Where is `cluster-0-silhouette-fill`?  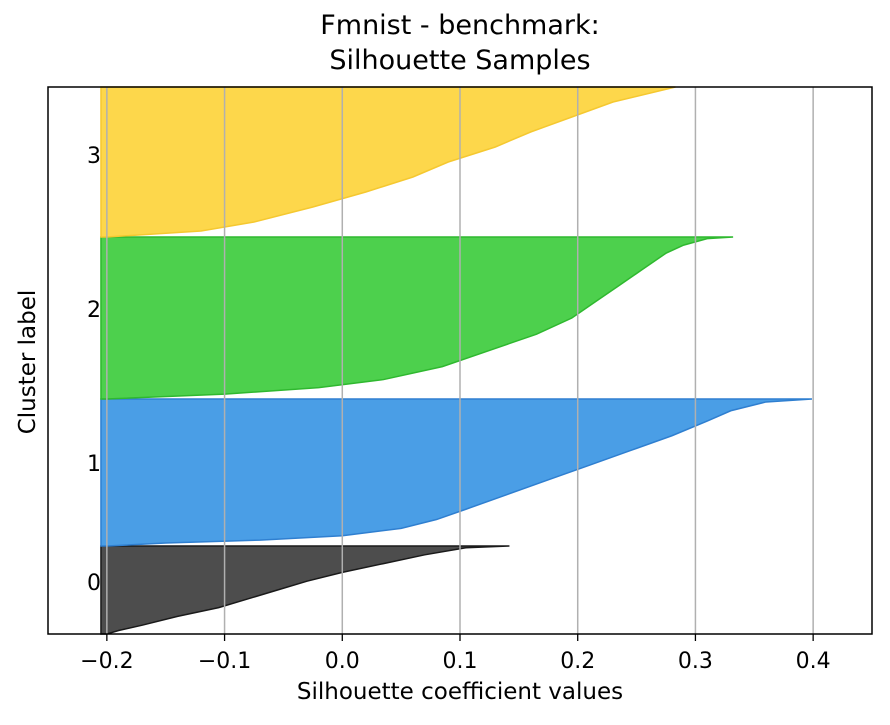
cluster-0-silhouette-fill is located at coordinates (305, 590).